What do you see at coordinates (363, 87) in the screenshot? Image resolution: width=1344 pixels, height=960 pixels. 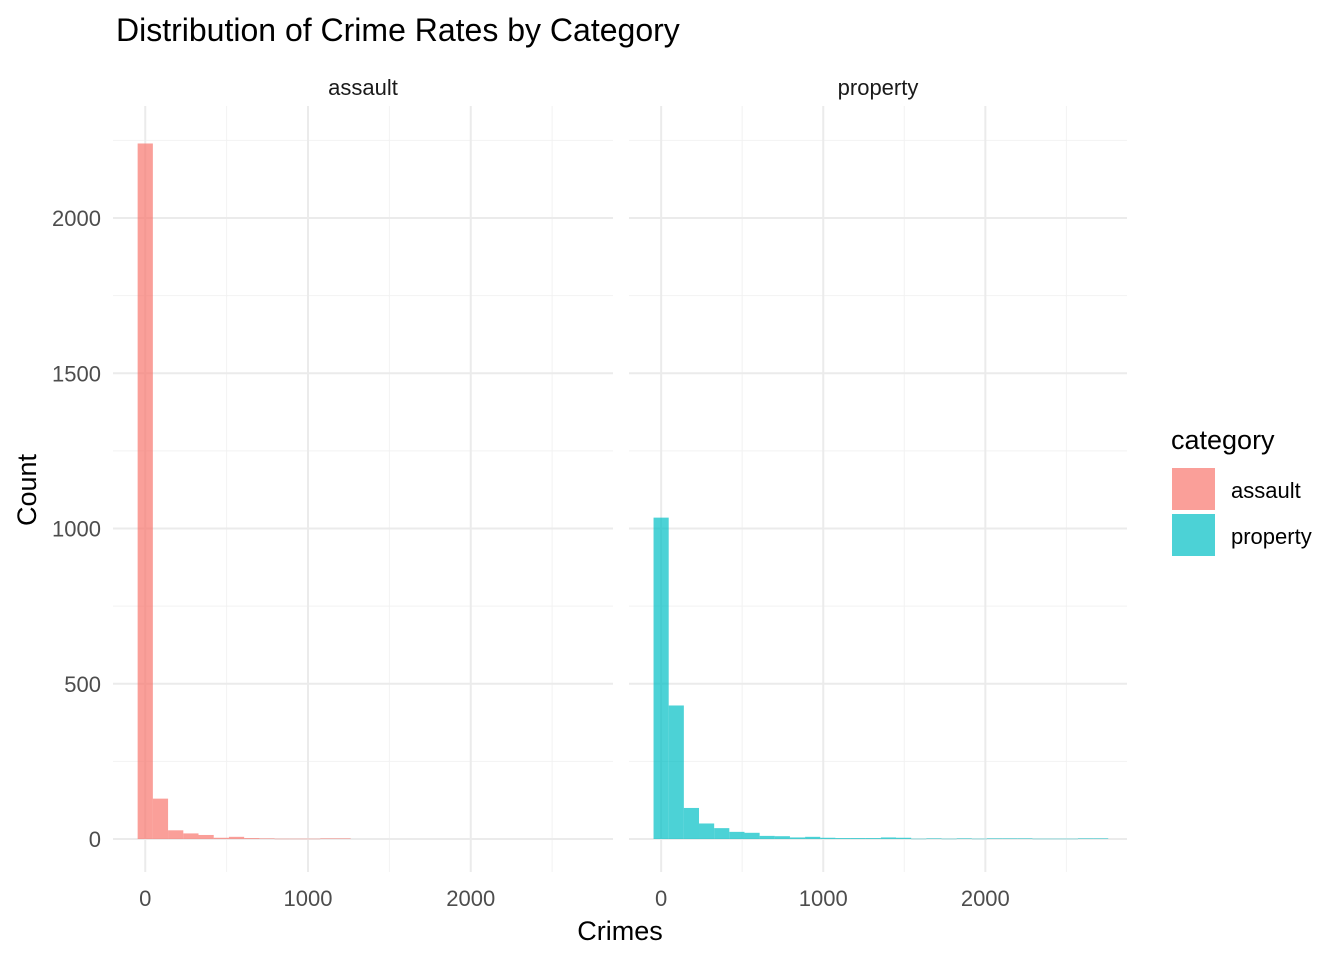 I see `facet-strip-label: assault` at bounding box center [363, 87].